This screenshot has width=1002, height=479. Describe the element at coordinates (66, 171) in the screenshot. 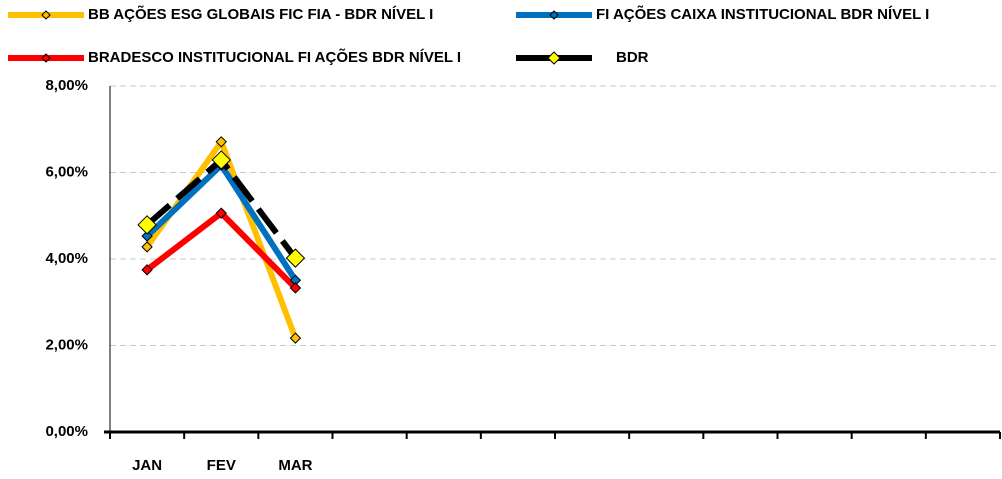

I see `y-tick-label: 6,00%` at that location.